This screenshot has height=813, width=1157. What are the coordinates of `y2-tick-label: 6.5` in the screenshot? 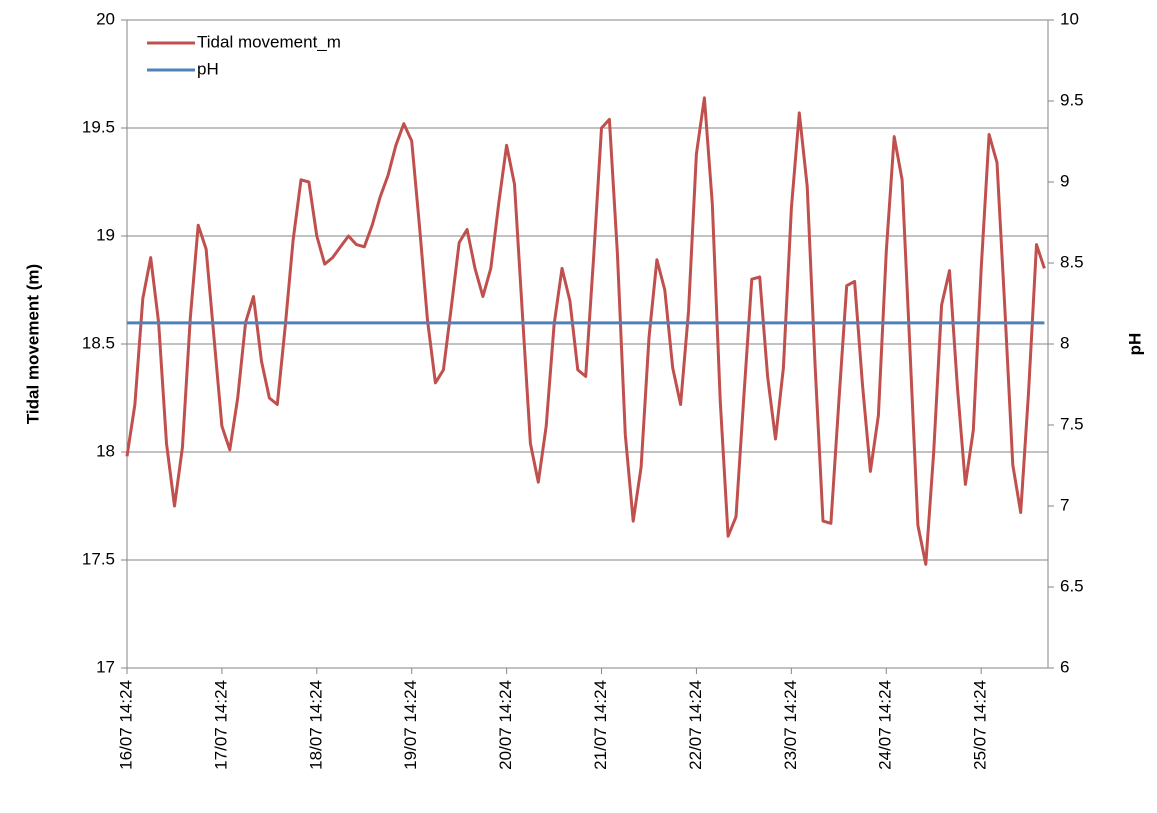 It's located at (1072, 585).